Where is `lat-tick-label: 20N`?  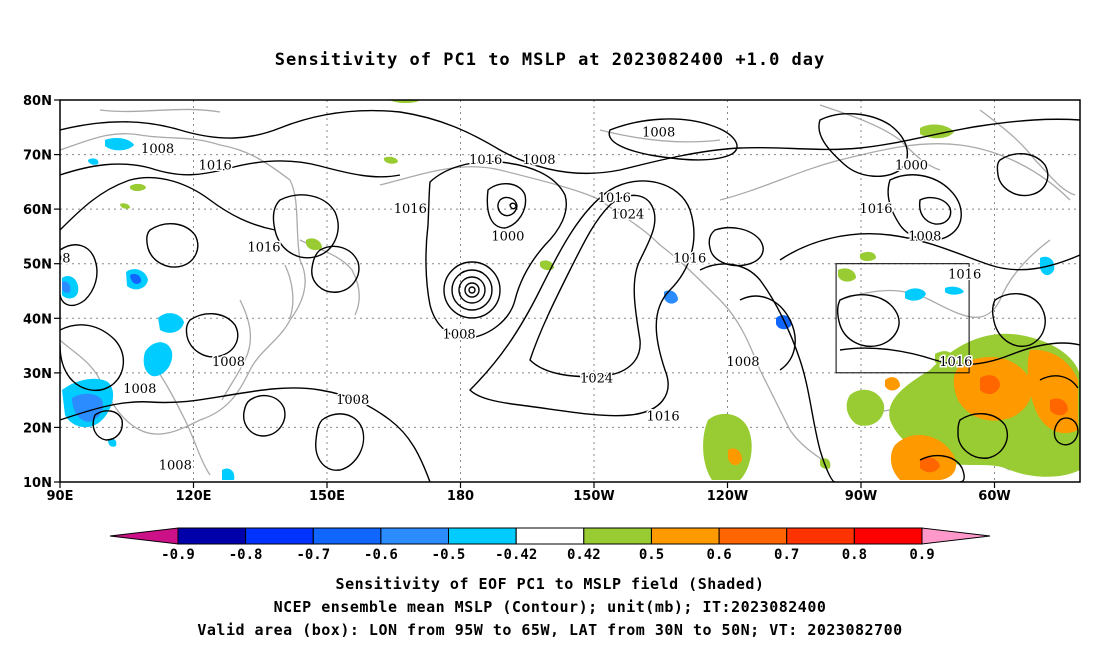
lat-tick-label: 20N is located at coordinates (37, 428).